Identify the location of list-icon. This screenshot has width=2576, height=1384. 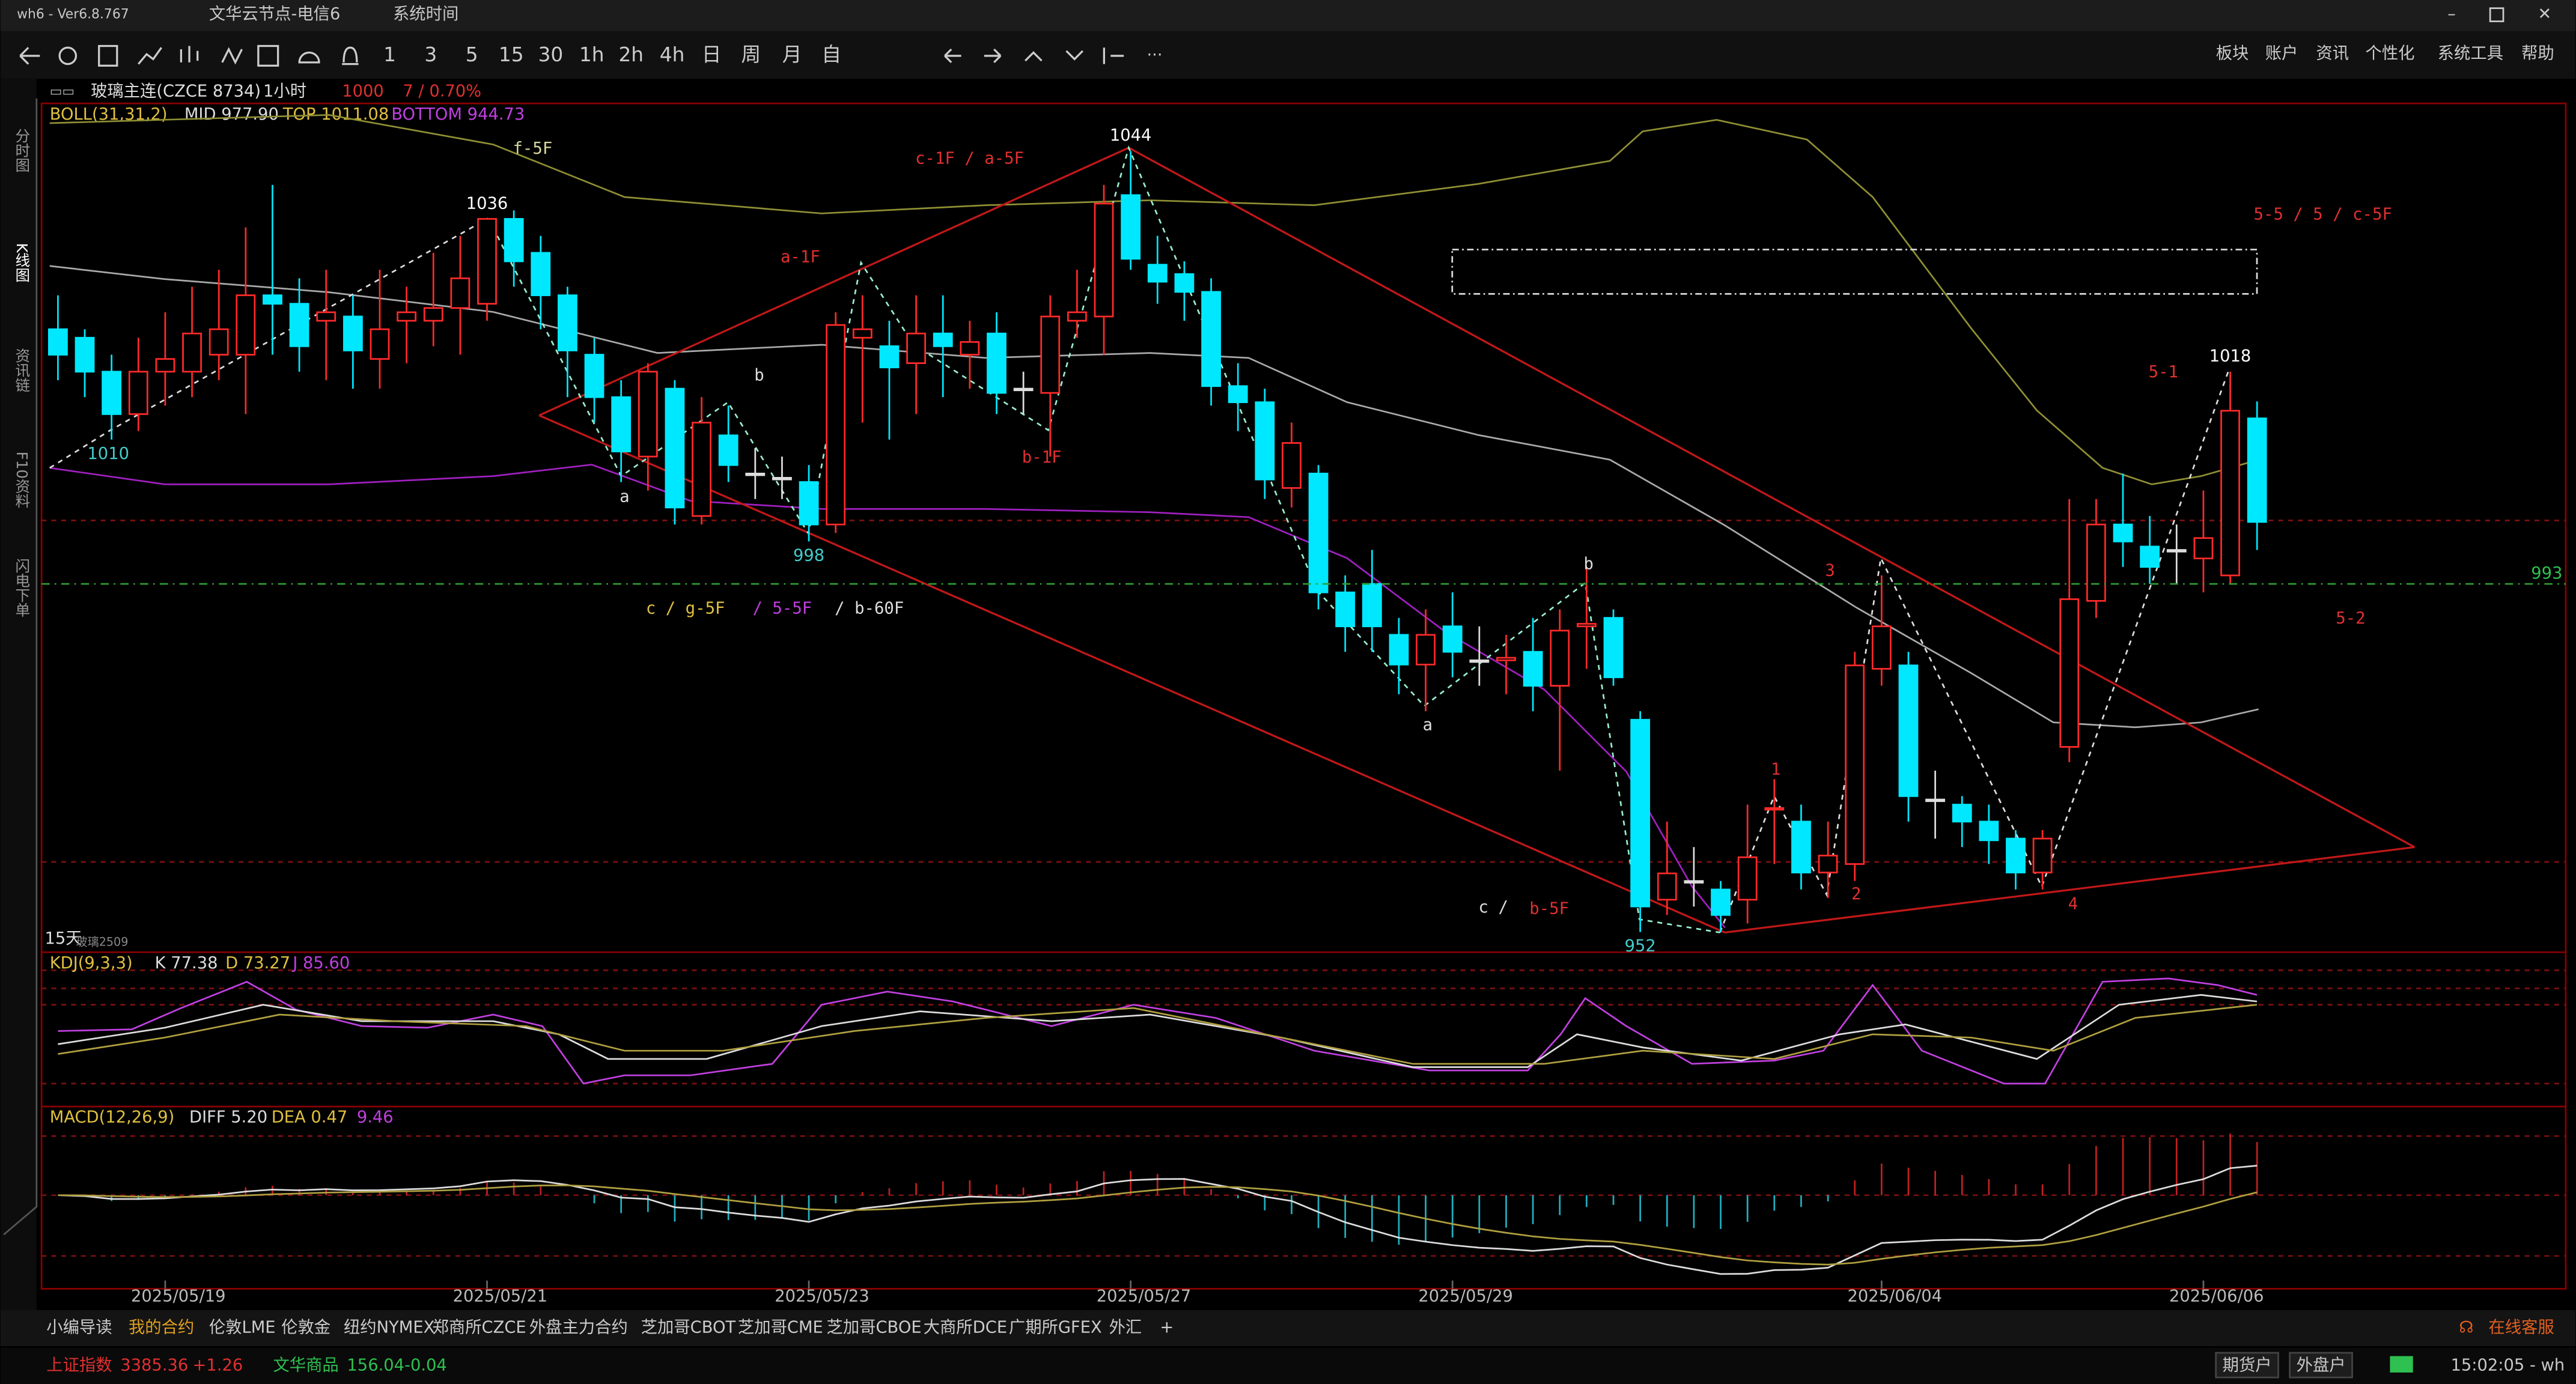
(108, 55).